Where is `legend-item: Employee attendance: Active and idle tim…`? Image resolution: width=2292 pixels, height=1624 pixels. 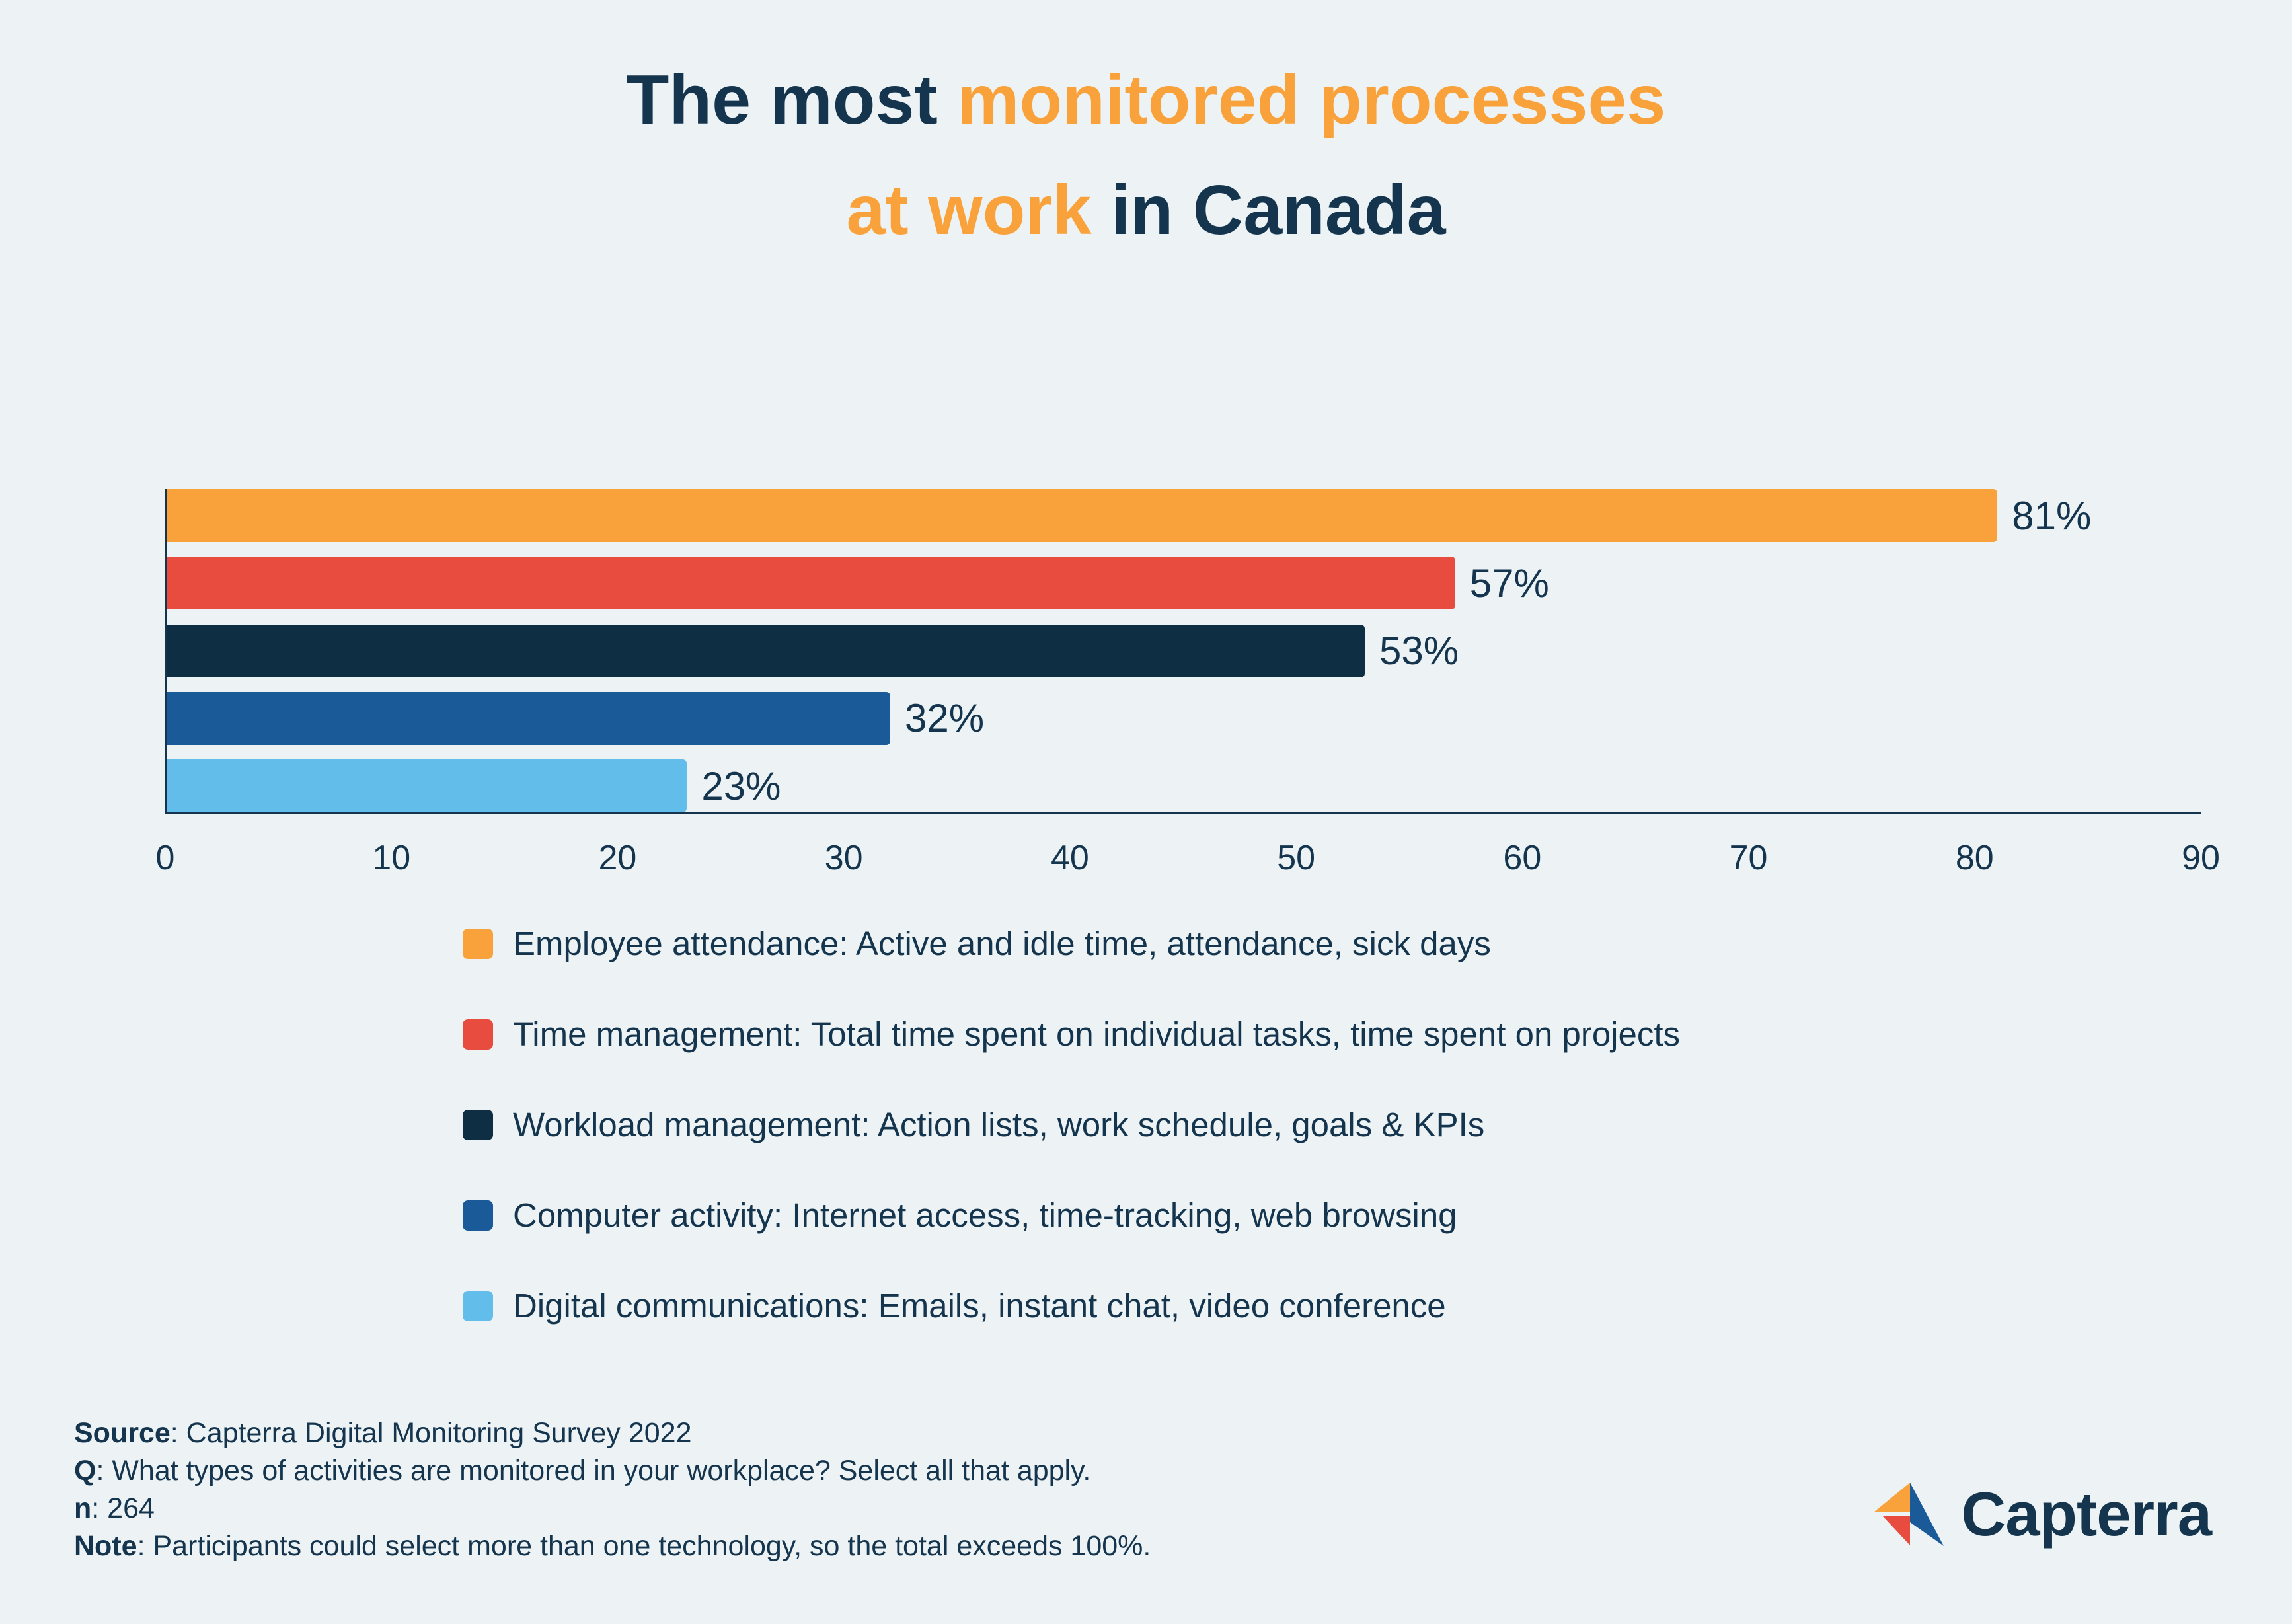
legend-item: Employee attendance: Active and idle tim… is located at coordinates (1071, 943).